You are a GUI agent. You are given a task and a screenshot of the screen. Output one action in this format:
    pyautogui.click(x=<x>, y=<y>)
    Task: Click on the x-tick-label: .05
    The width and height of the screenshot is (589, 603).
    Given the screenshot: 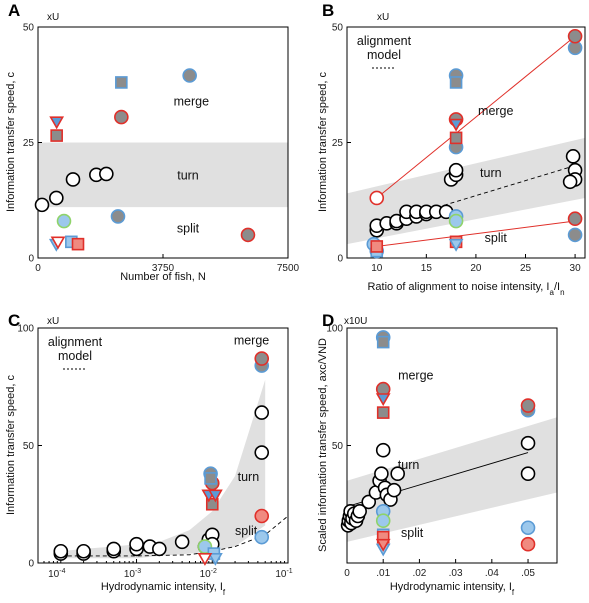 What is the action you would take?
    pyautogui.click(x=528, y=573)
    